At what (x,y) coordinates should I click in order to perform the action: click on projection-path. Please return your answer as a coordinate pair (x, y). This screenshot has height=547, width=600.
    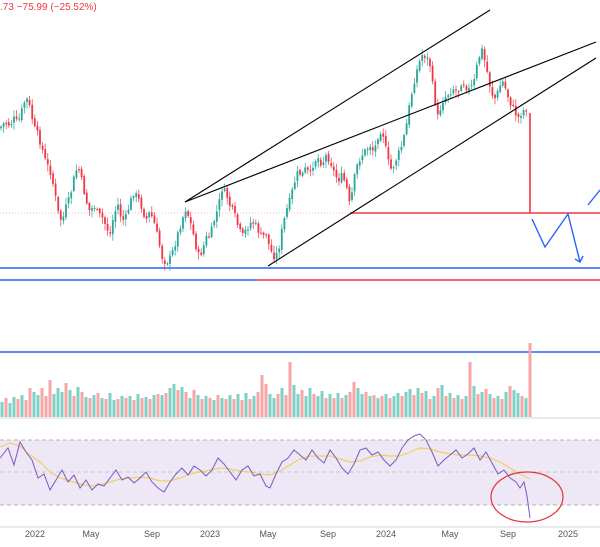
    Looking at the image, I should click on (556, 237).